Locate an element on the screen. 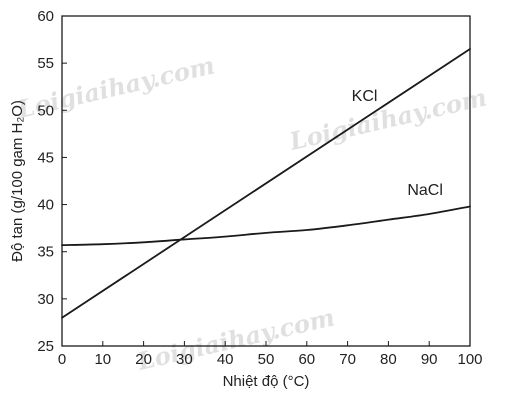  x-tick-label: 50 is located at coordinates (266, 359).